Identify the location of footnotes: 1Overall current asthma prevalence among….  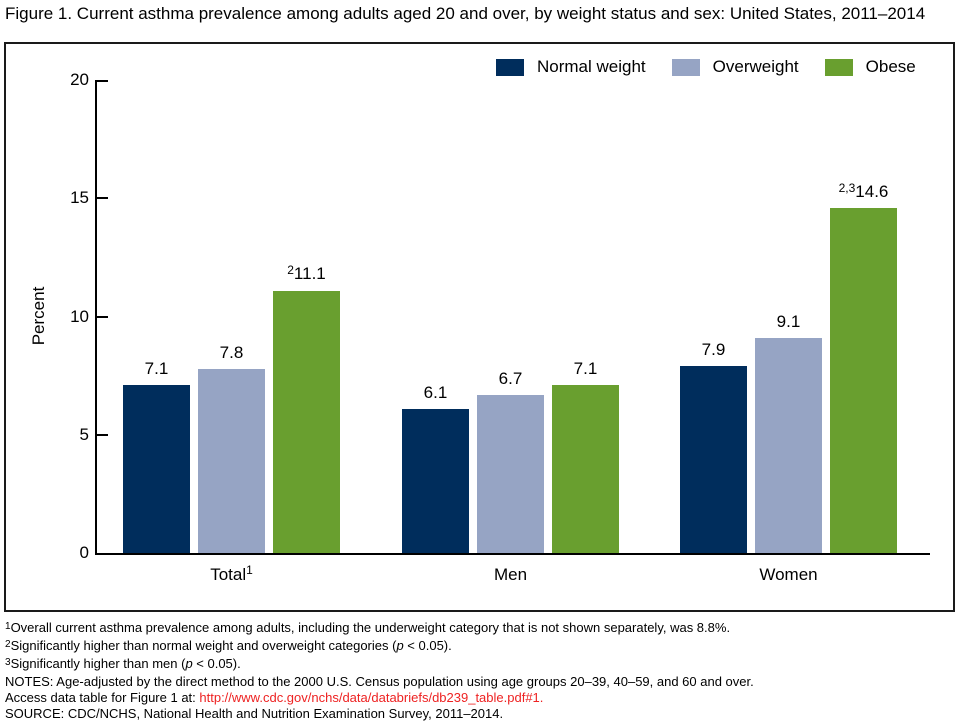
(481, 670).